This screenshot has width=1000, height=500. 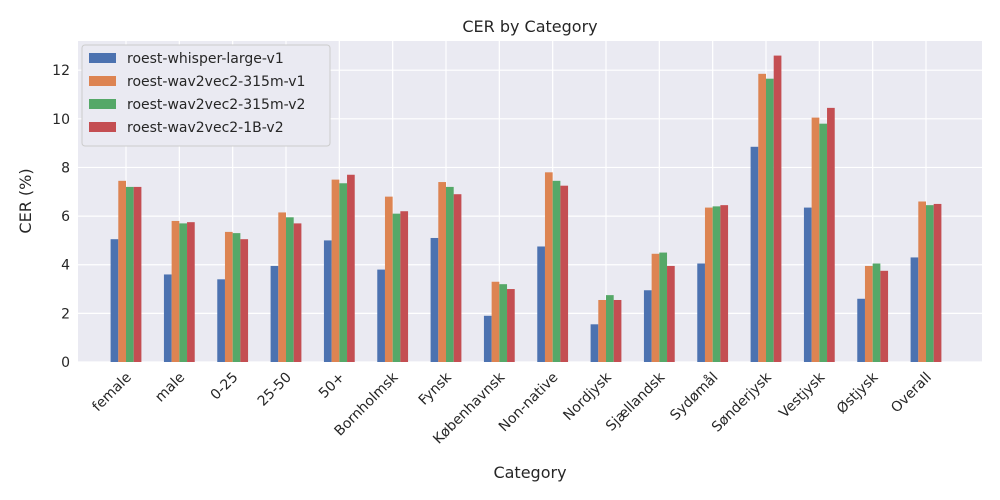 I want to click on y-tick-label: 0, so click(x=65, y=363).